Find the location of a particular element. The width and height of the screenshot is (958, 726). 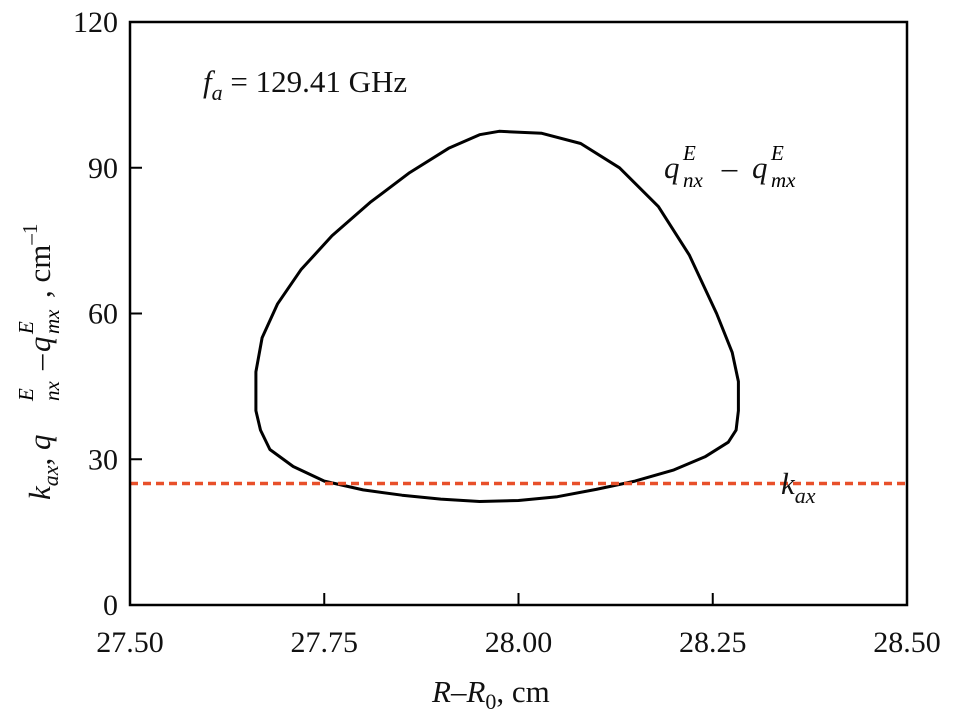

y-tick-label: 30 is located at coordinates (103, 459).